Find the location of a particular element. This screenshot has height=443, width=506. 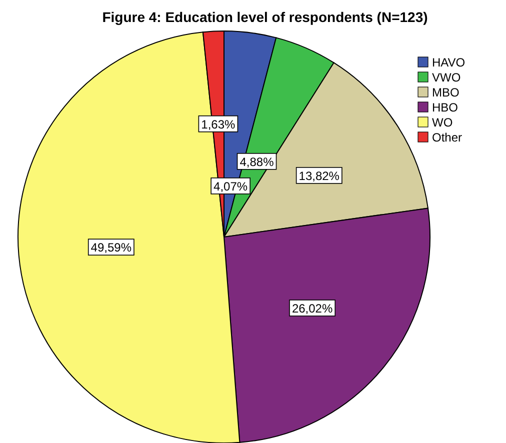

data-label: 1,63% is located at coordinates (218, 124).